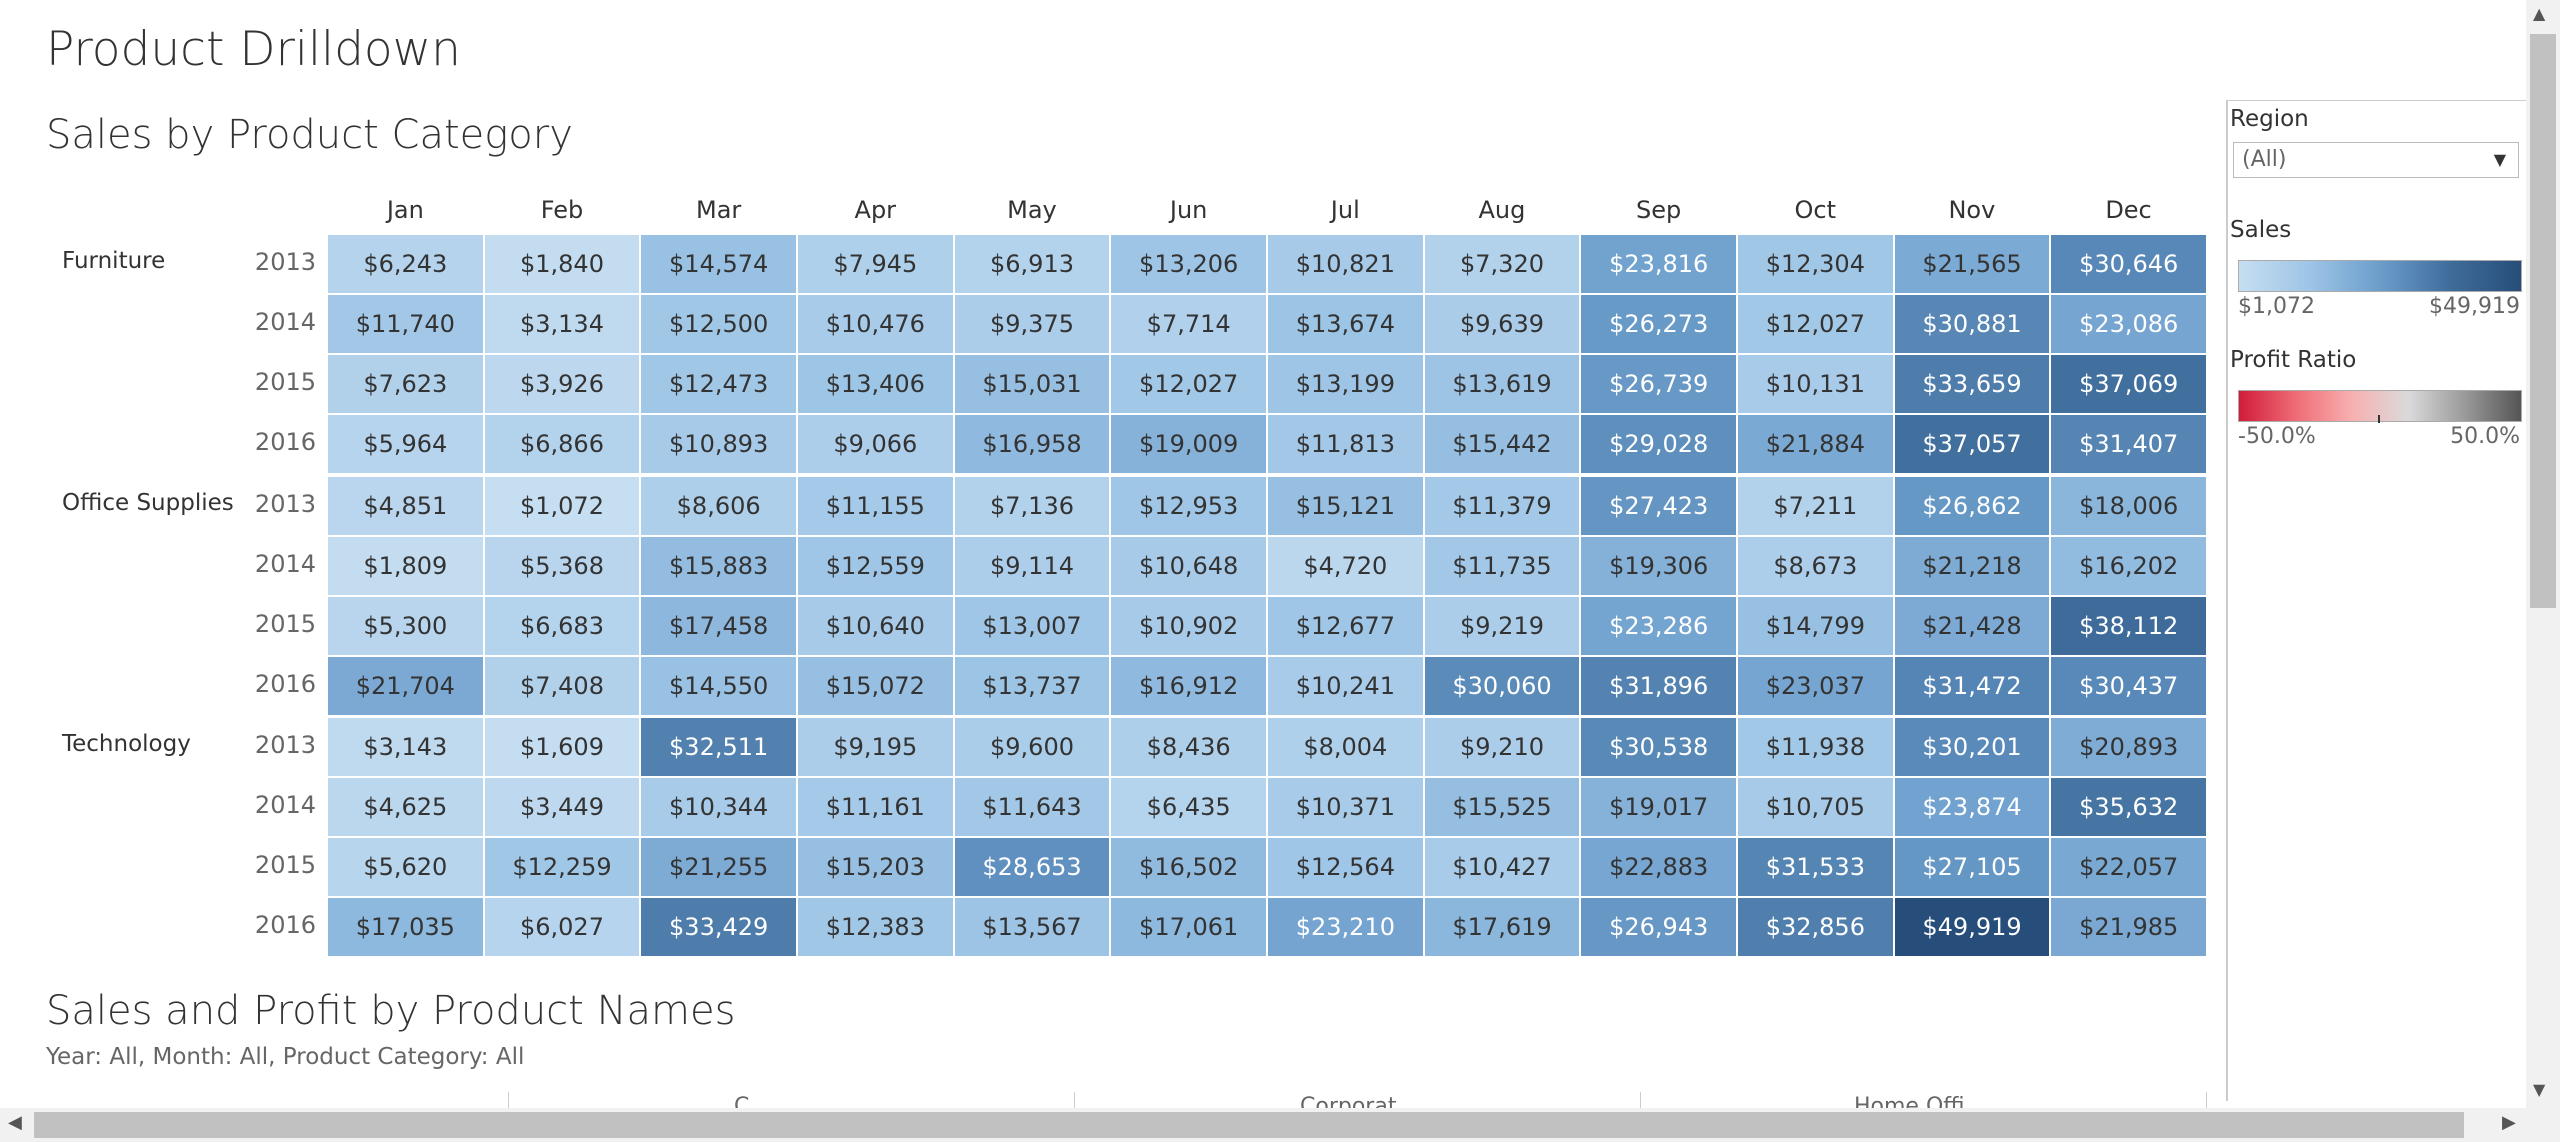  Describe the element at coordinates (2509, 1122) in the screenshot. I see `scroll-right-icon: ▶` at that location.